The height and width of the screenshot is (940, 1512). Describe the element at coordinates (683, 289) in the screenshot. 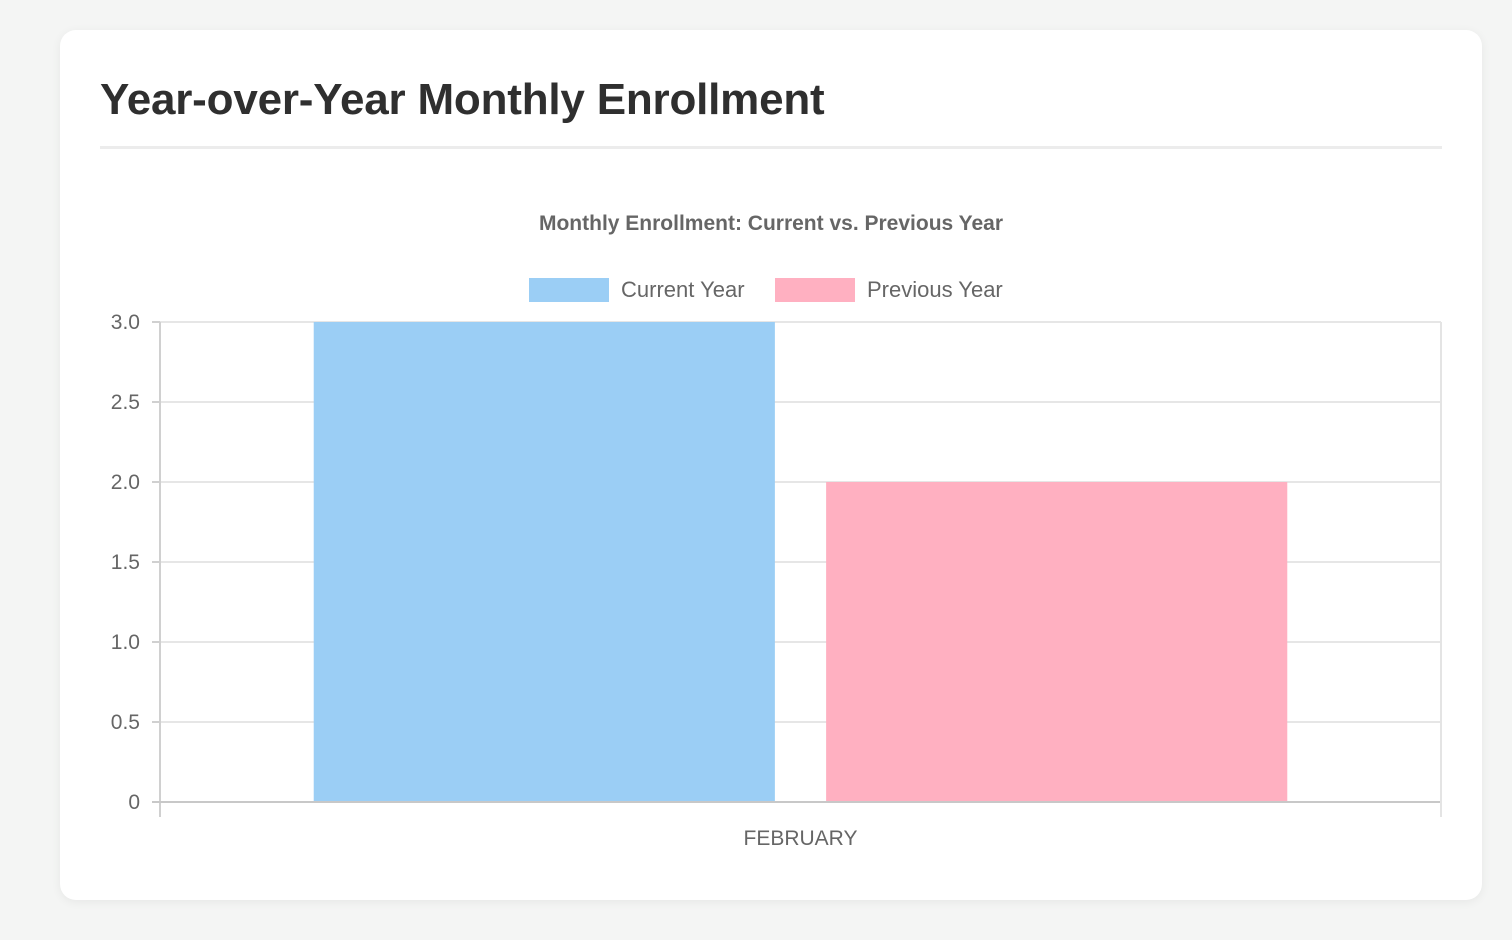

I see `legend-label-current-year: Current Year` at that location.